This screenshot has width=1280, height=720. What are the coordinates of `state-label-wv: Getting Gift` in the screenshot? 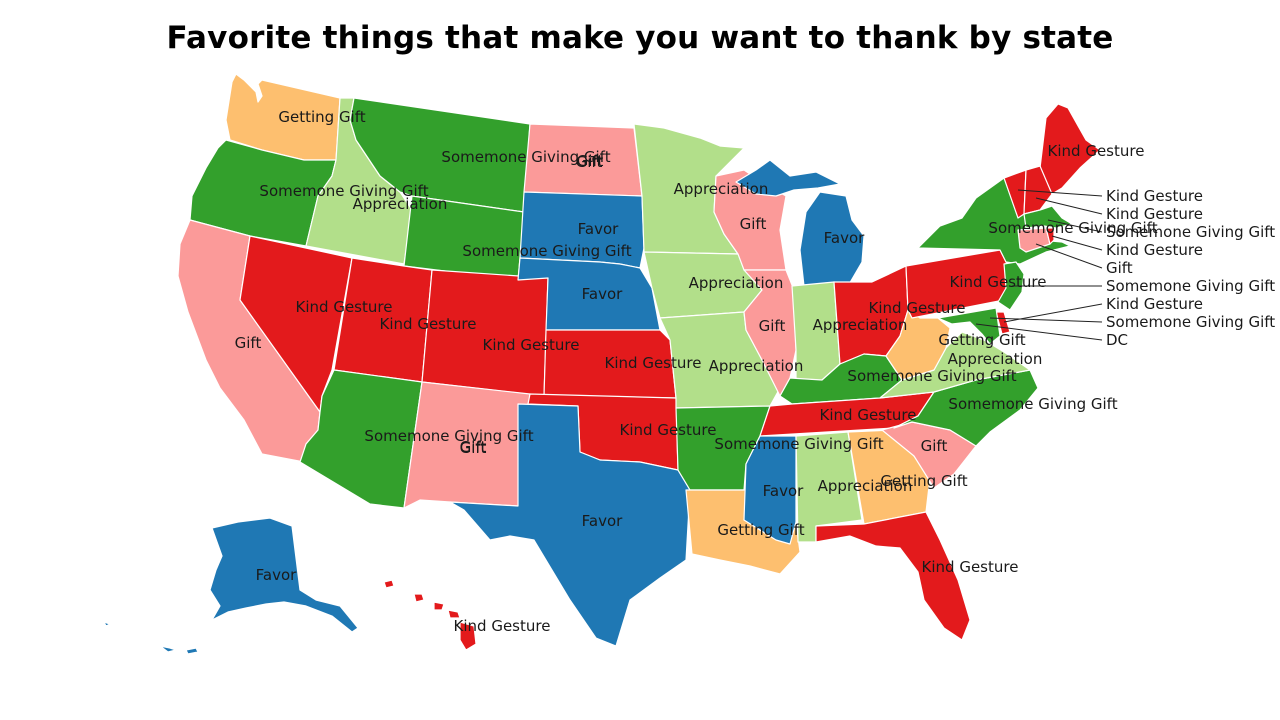 It's located at (981, 340).